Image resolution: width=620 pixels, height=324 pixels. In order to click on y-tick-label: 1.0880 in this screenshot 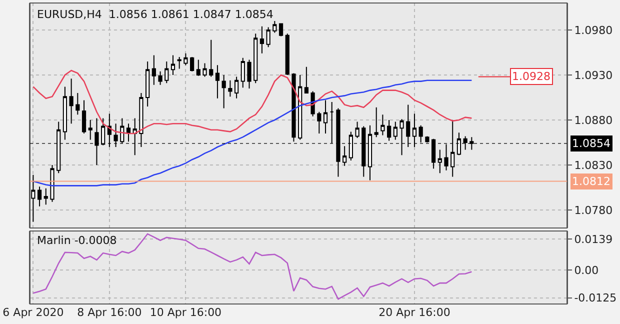, I will do `click(593, 120)`.